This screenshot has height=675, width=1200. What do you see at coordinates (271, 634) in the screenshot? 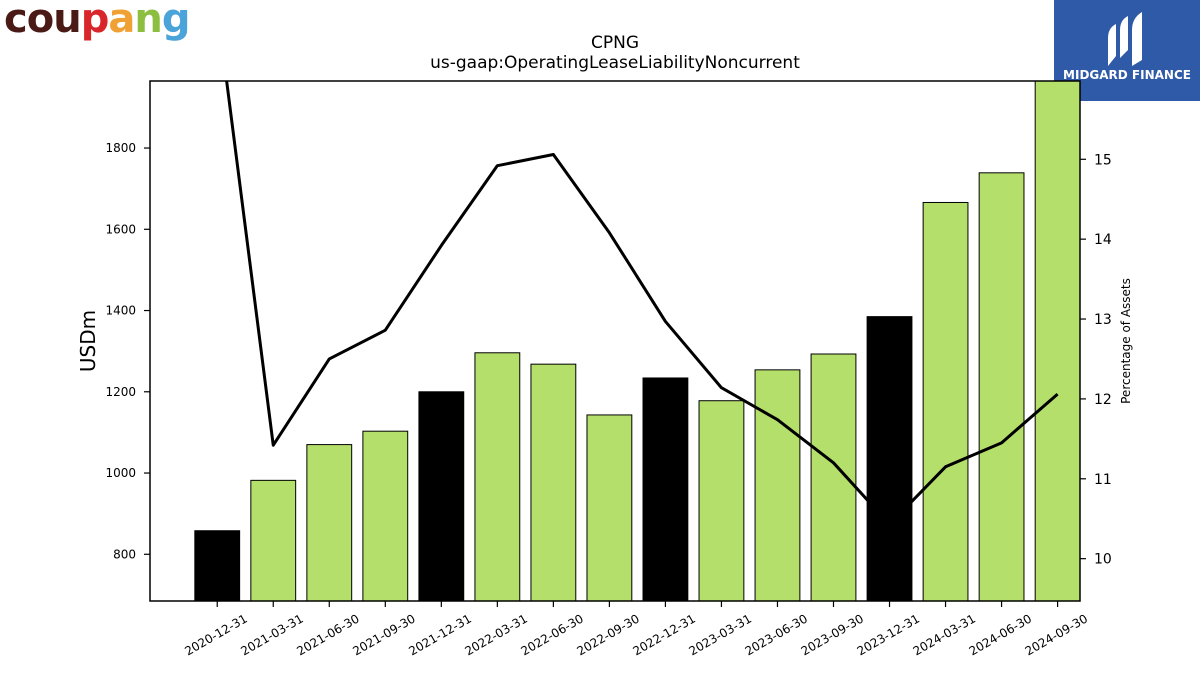
I see `x-tick-label: 2021-03-31` at bounding box center [271, 634].